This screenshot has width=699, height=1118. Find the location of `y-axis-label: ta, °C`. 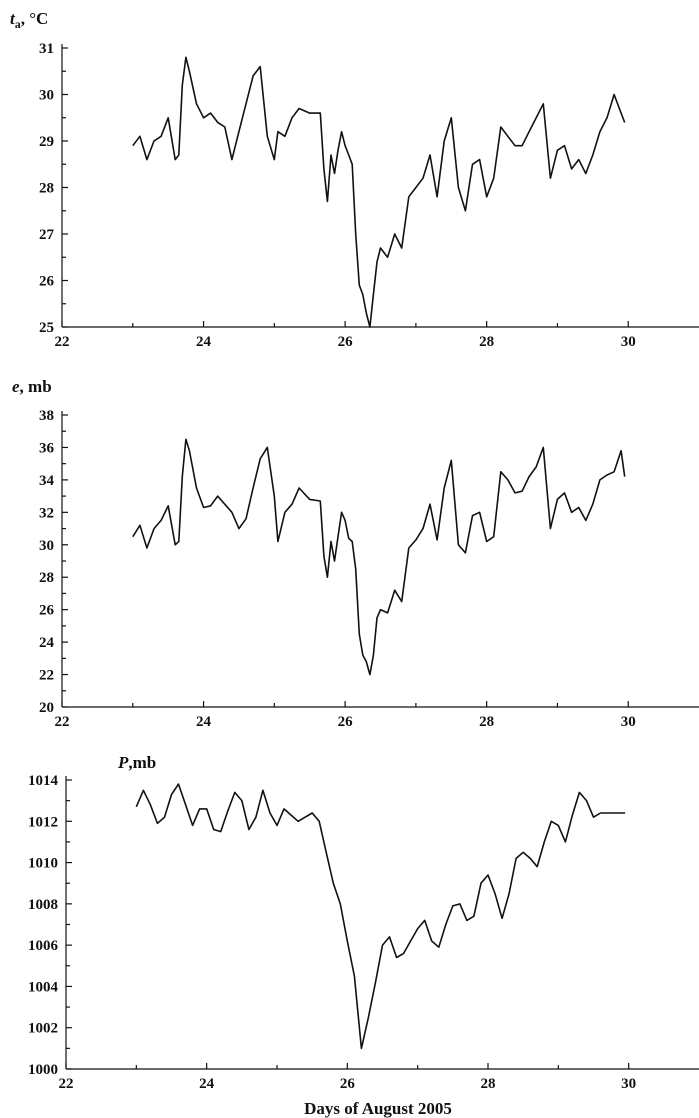

y-axis-label: ta, °C is located at coordinates (29, 20).